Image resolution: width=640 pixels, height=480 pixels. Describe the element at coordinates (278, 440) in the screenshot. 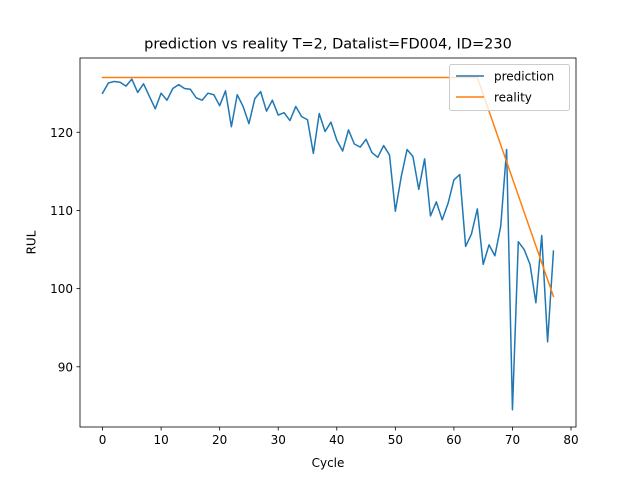

I see `x-tick-label: 30` at that location.